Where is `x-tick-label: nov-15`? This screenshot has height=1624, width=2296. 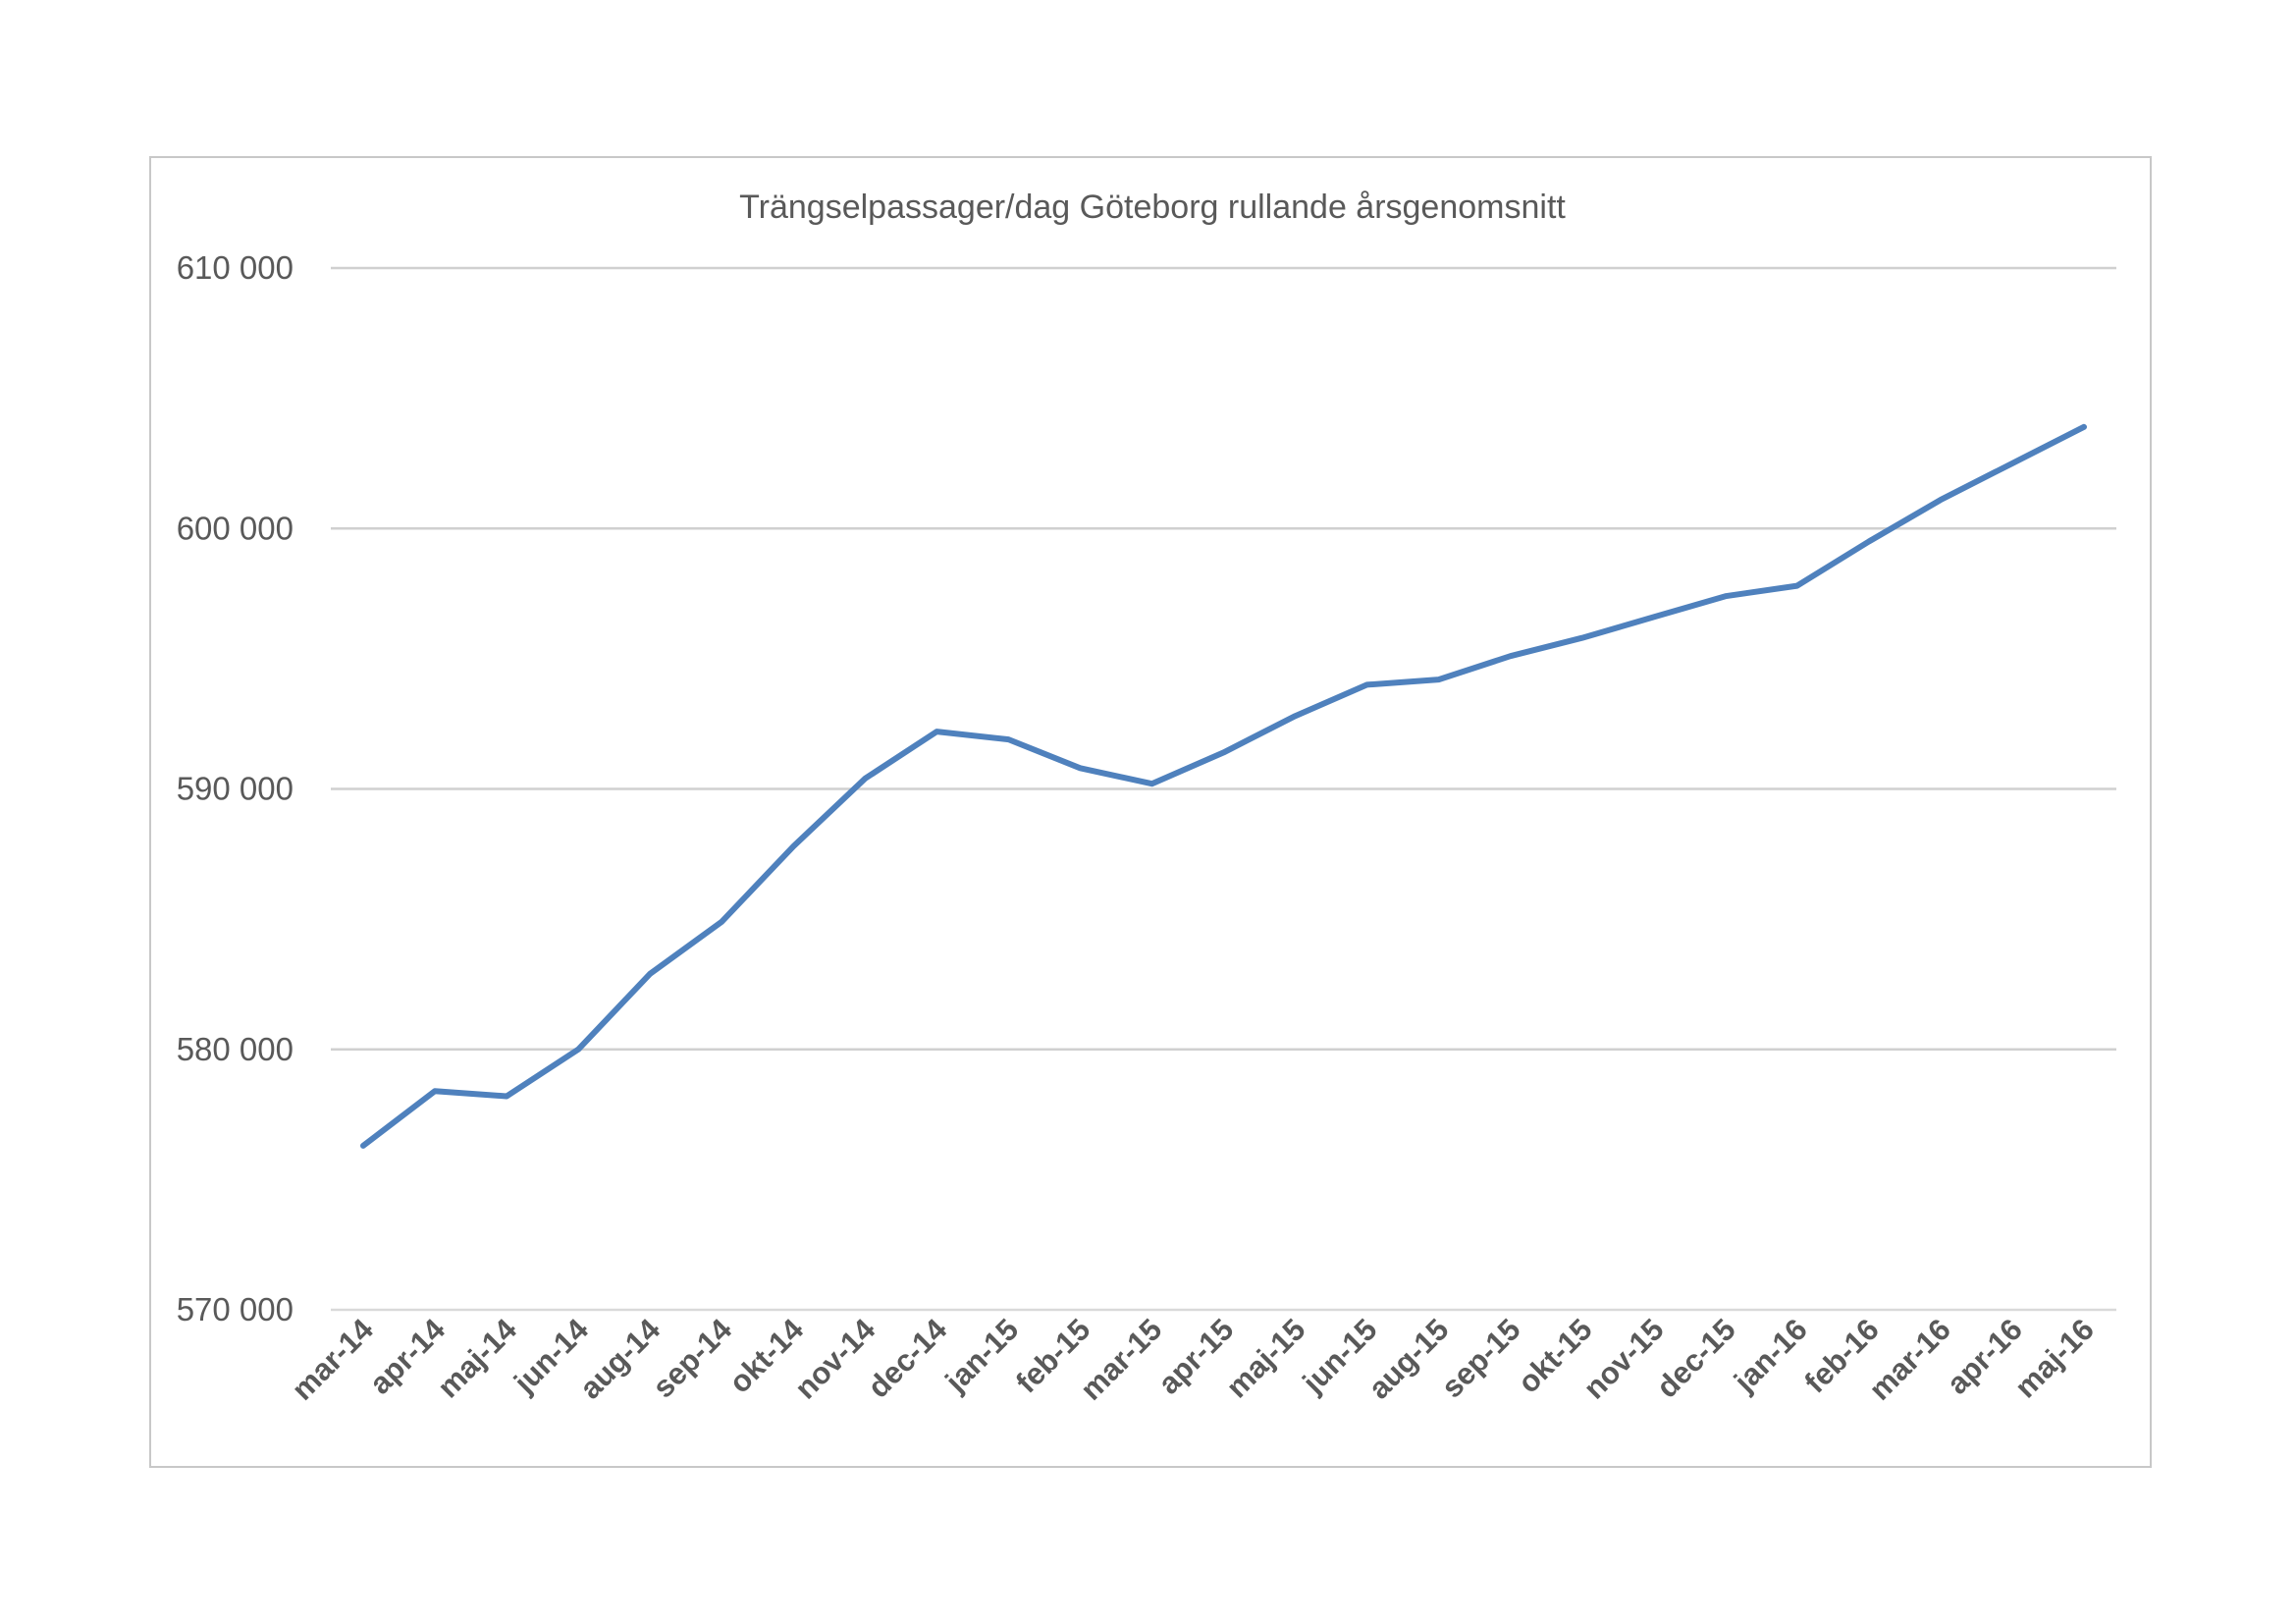 x-tick-label: nov-15 is located at coordinates (1623, 1358).